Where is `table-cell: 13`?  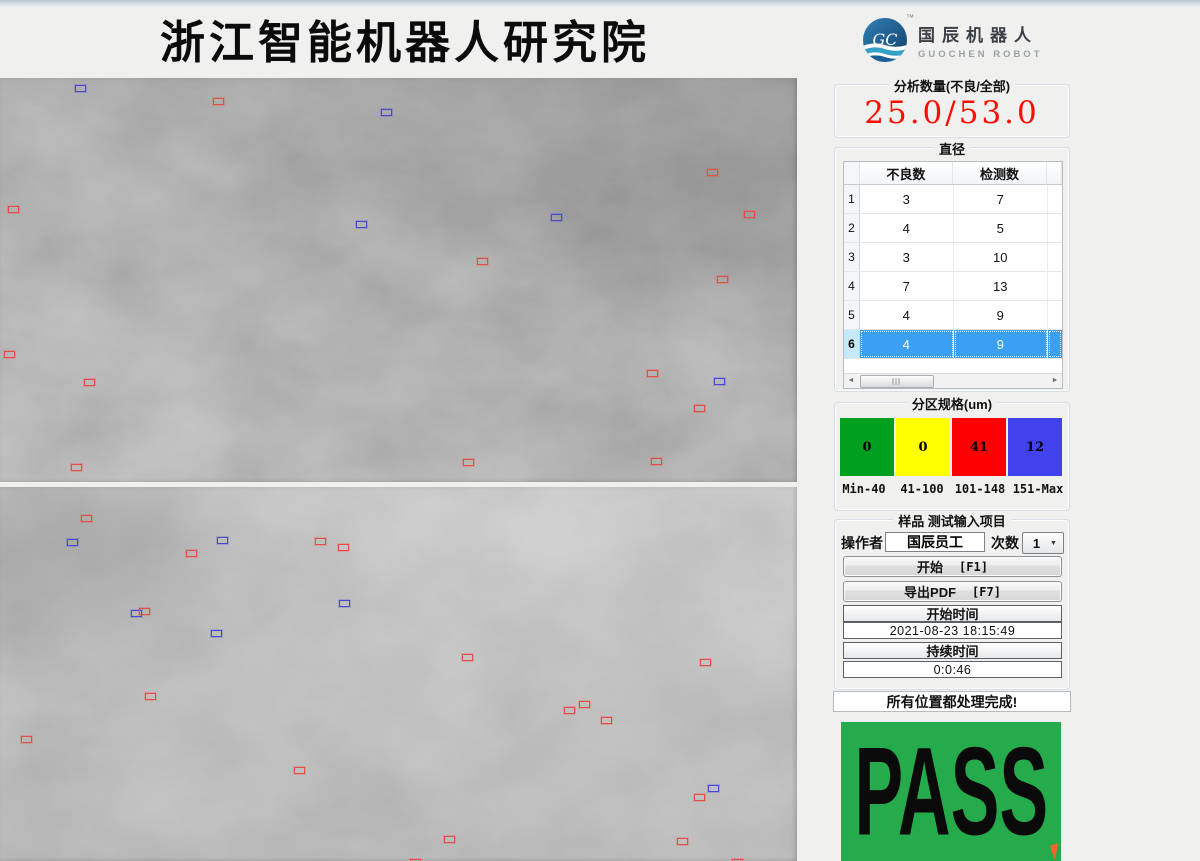 table-cell: 13 is located at coordinates (1001, 286).